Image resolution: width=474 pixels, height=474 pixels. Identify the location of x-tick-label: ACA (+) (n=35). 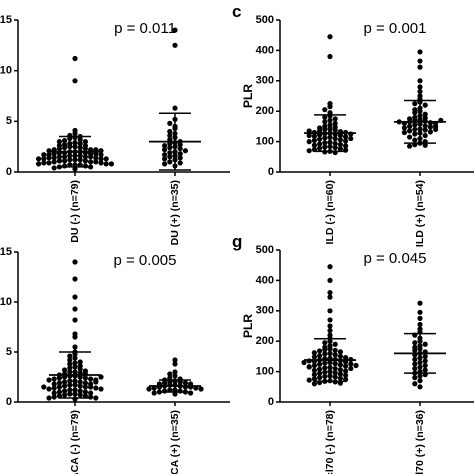
(175, 442).